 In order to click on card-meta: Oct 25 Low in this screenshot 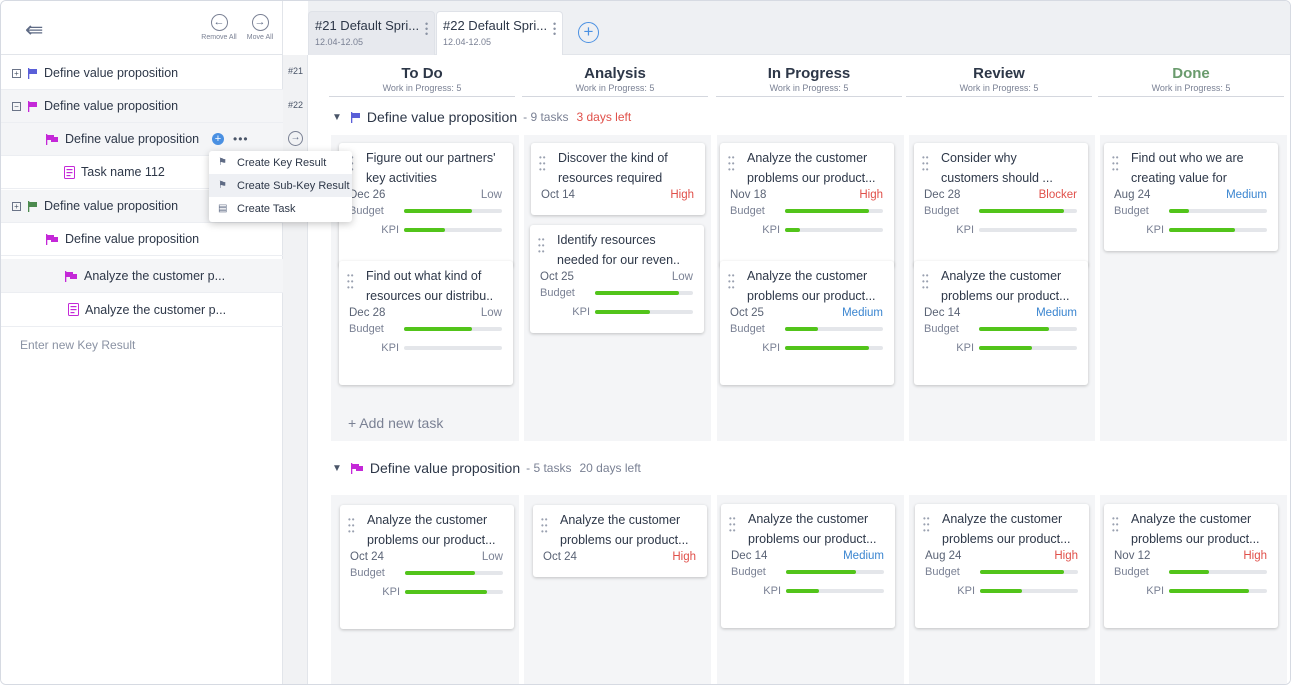, I will do `click(616, 277)`.